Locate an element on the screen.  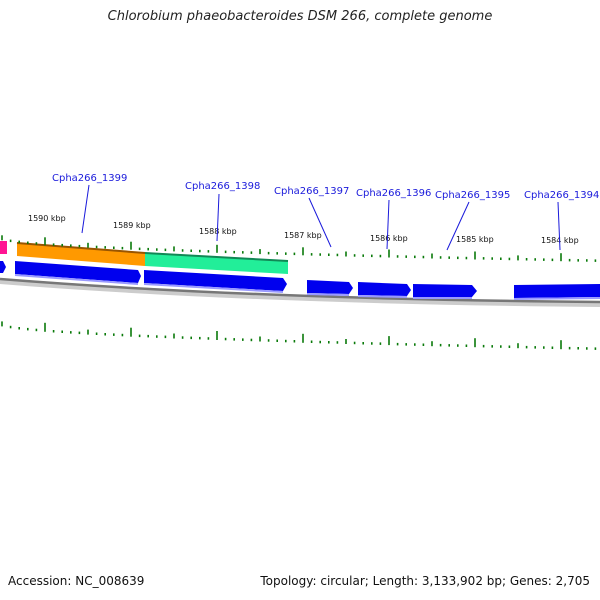
gene-arrow-shadow is located at coordinates (307, 287).